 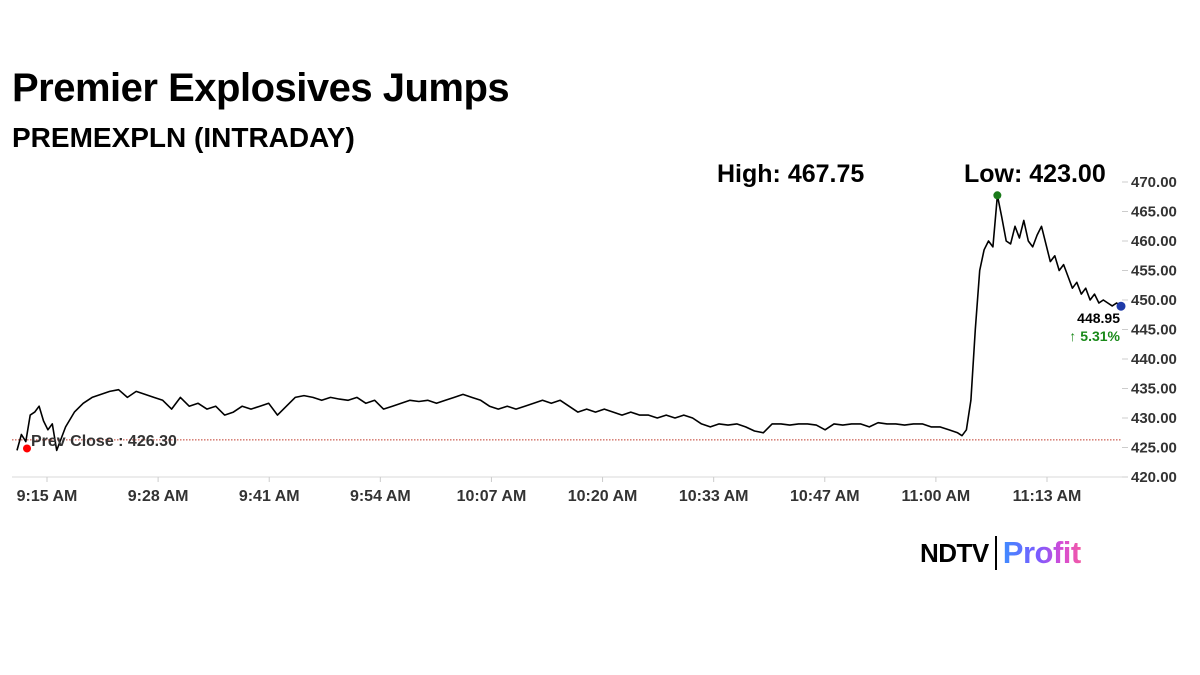 What do you see at coordinates (1154, 330) in the screenshot?
I see `y-tick-label: 445.00` at bounding box center [1154, 330].